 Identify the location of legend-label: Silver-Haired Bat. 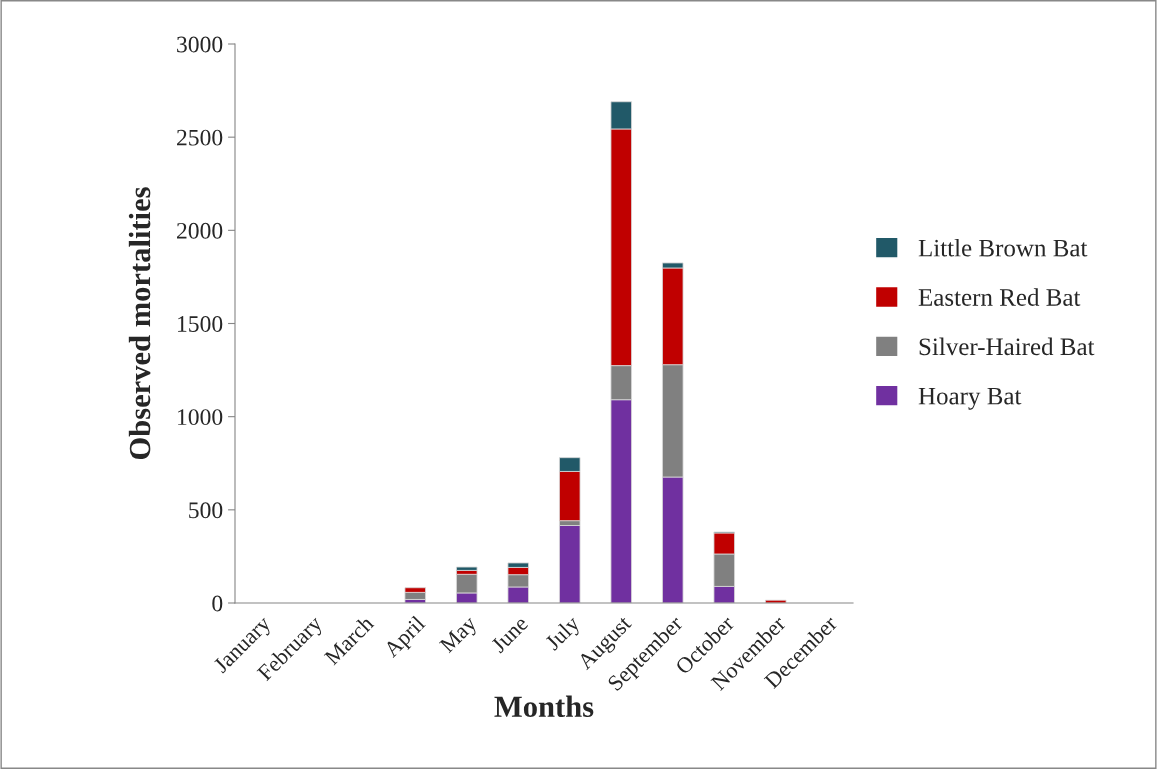
(1007, 346).